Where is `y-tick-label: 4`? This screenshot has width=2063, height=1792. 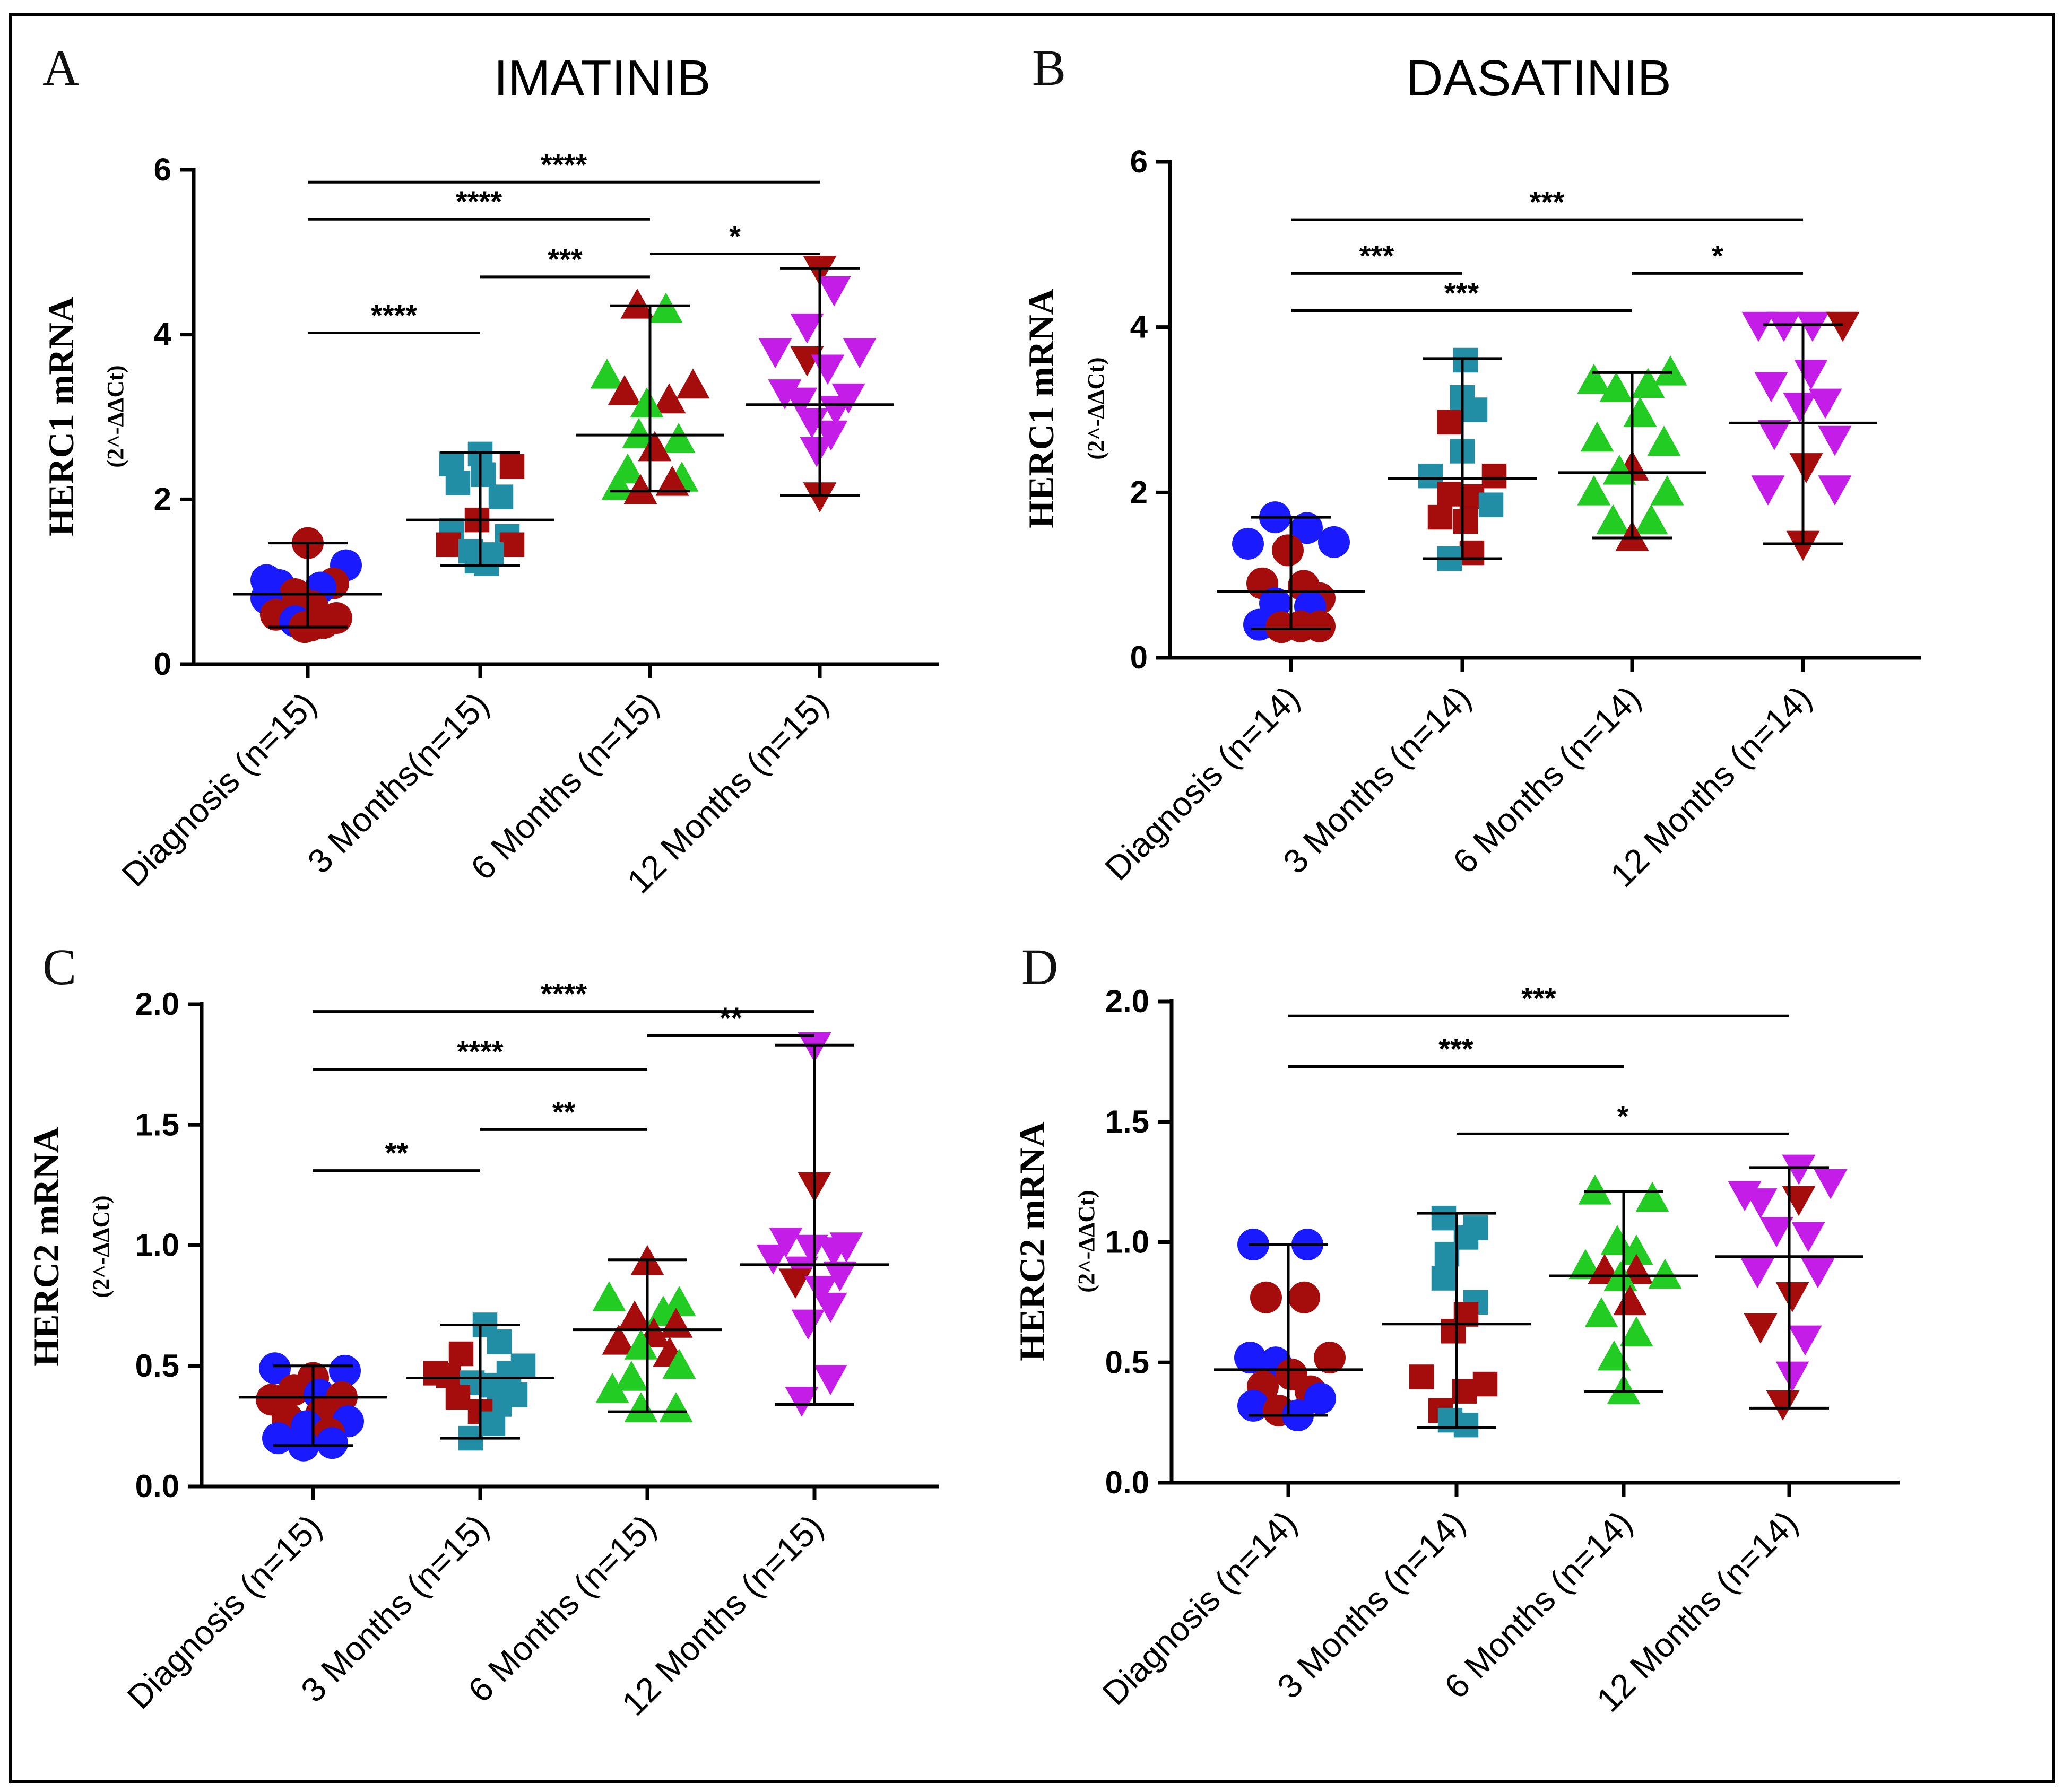
y-tick-label: 4 is located at coordinates (1139, 327).